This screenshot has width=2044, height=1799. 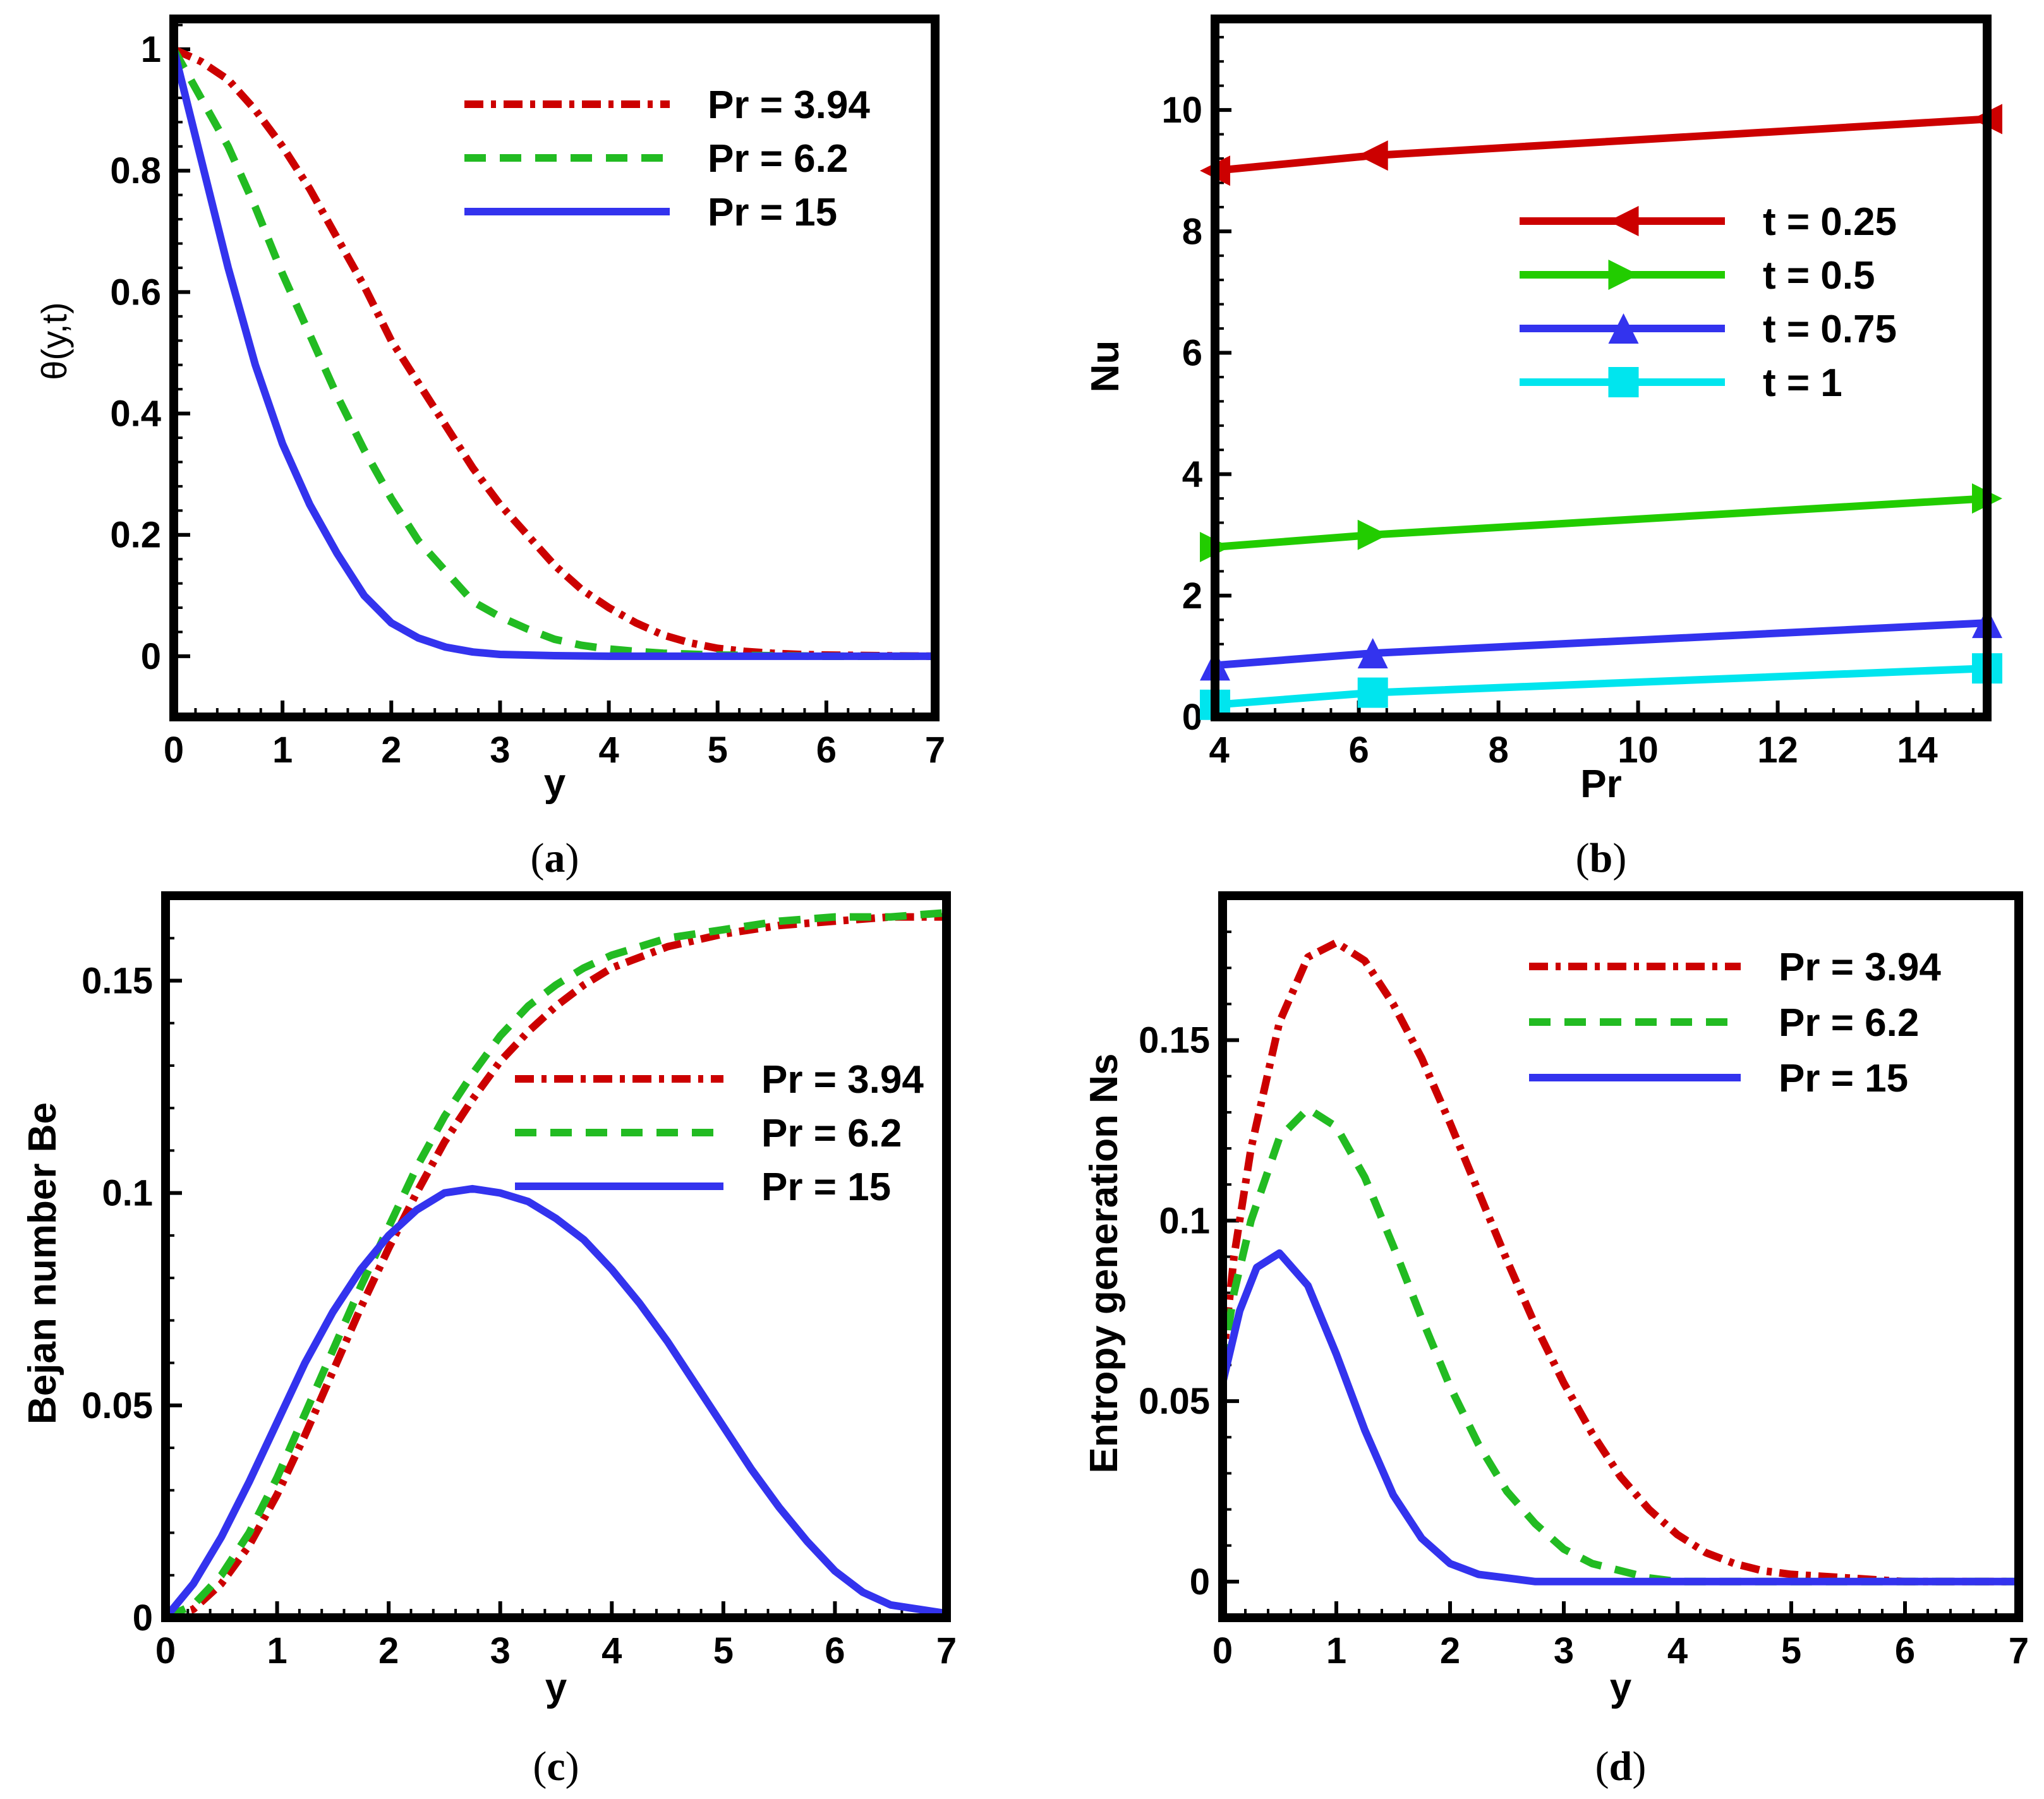 I want to click on panel-d-xtick-label: 6, so click(x=1905, y=1650).